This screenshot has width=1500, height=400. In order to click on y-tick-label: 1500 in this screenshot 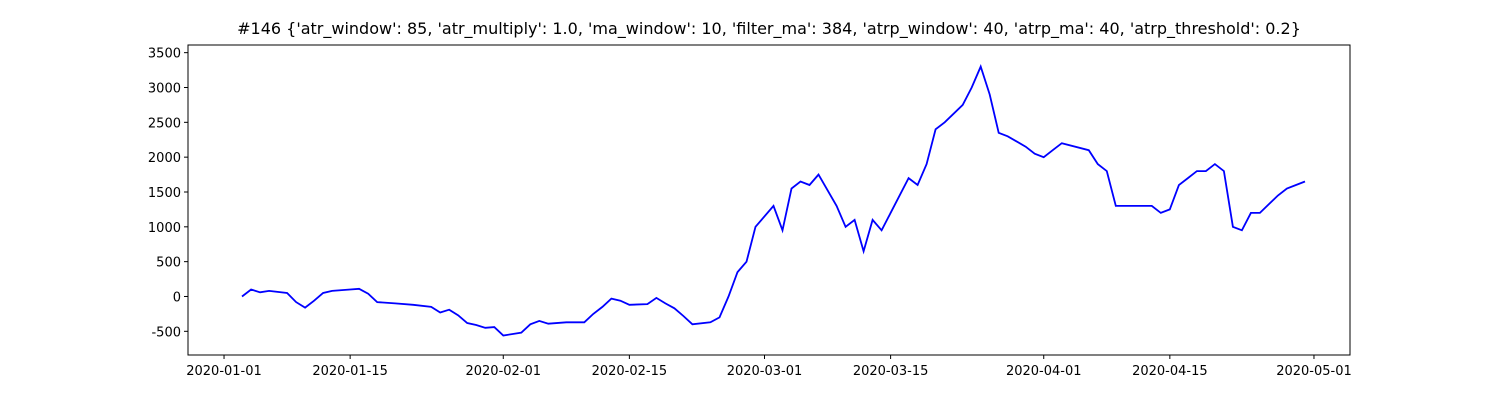, I will do `click(164, 193)`.